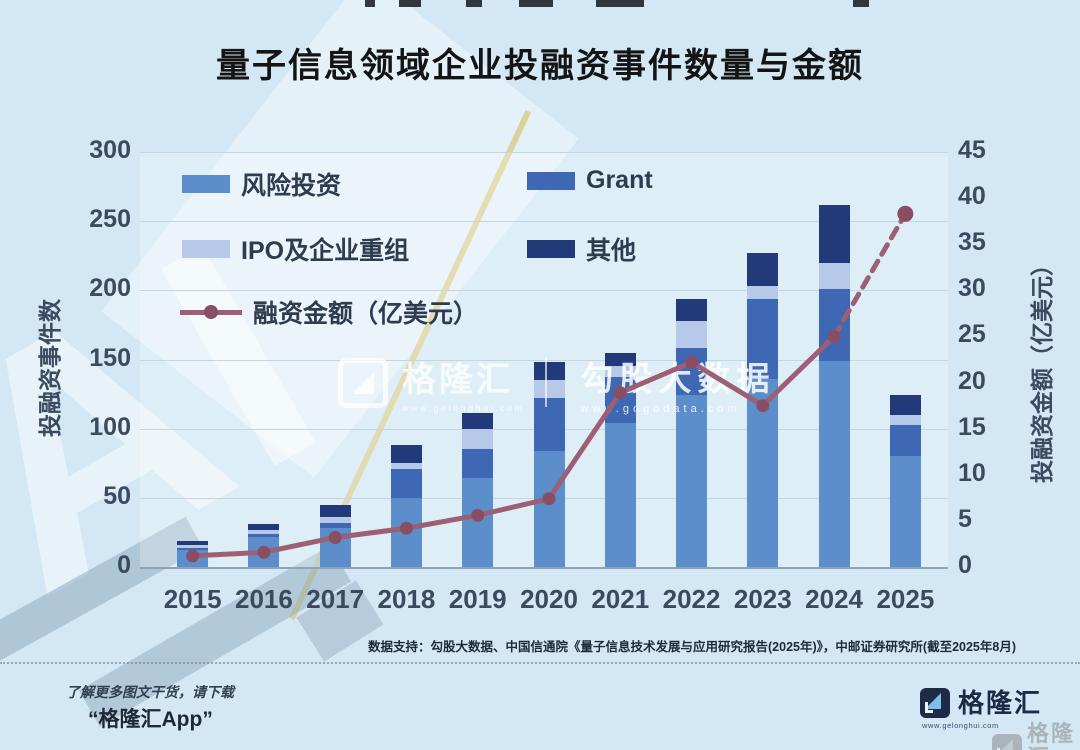 This screenshot has width=1080, height=750. I want to click on x-axis-label: 2017, so click(335, 599).